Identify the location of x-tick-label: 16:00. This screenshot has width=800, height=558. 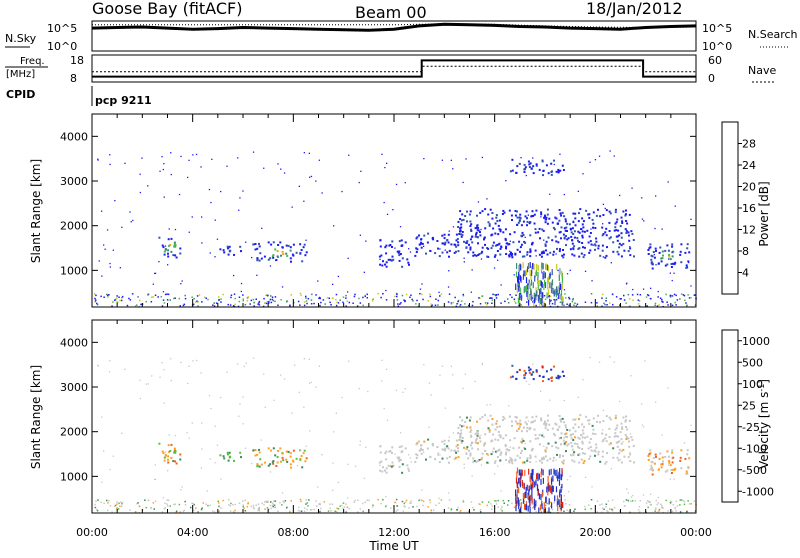
(495, 532).